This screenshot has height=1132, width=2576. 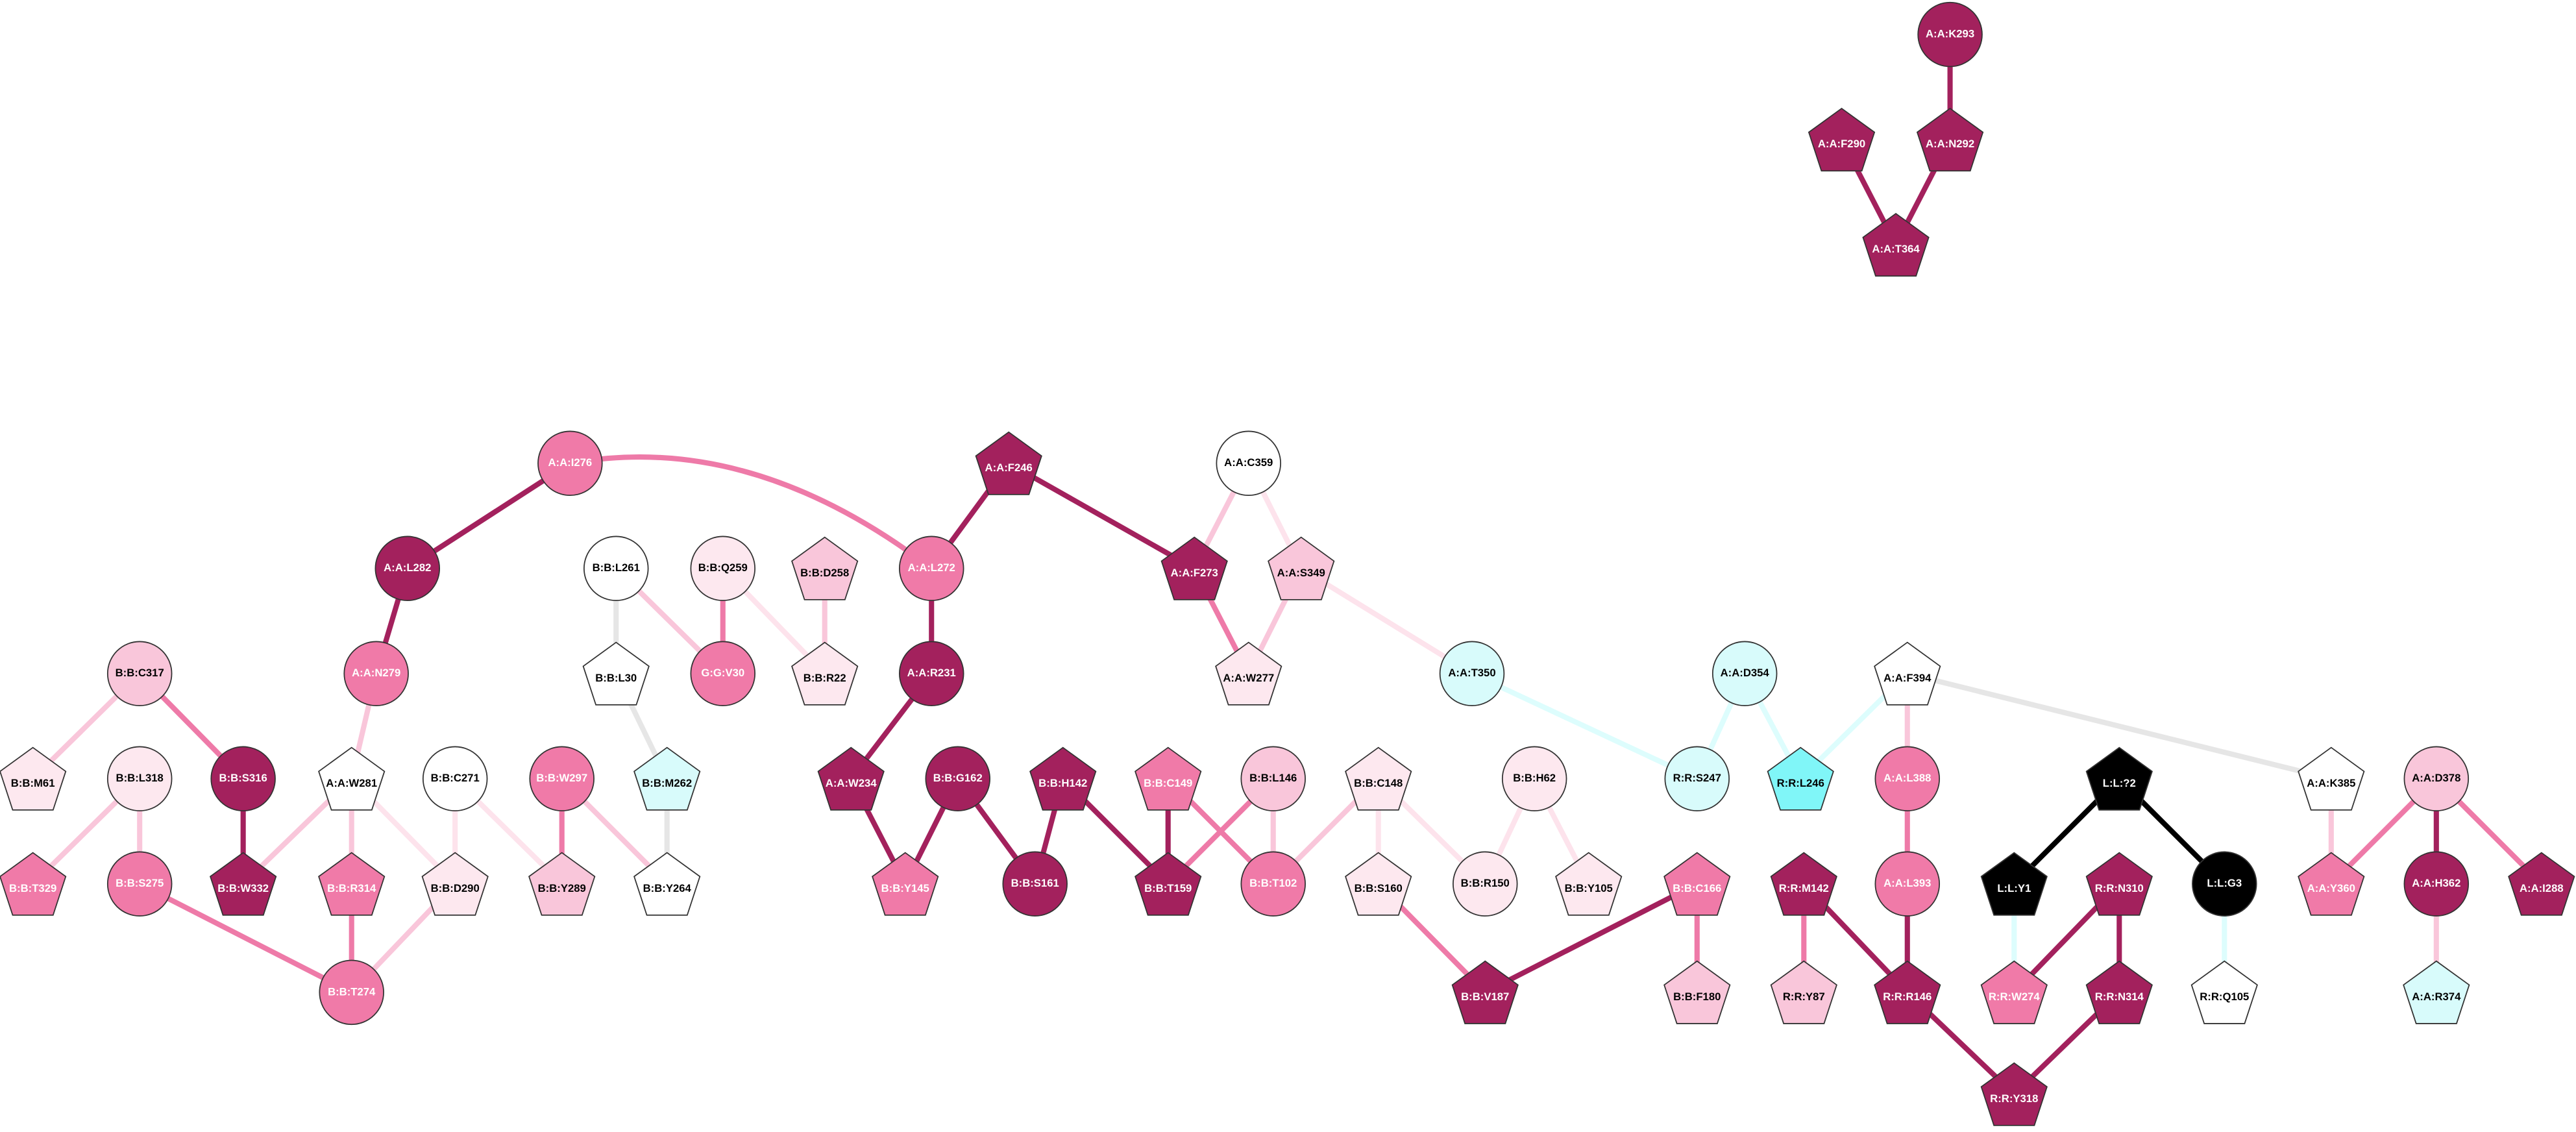 I want to click on node: R:R:R146, so click(x=1907, y=992).